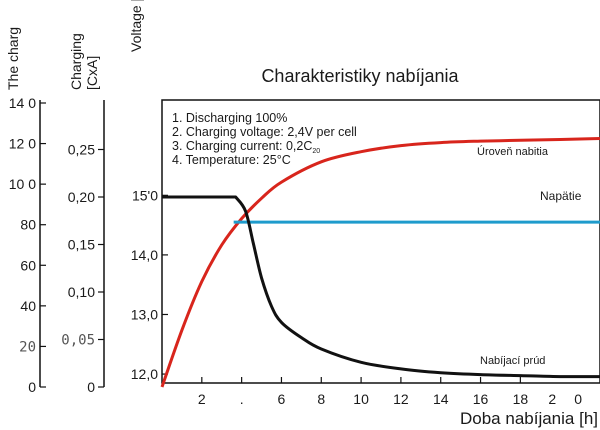 This screenshot has width=600, height=430. What do you see at coordinates (512, 361) in the screenshot?
I see `series-label-current: Nabíjací prúd` at bounding box center [512, 361].